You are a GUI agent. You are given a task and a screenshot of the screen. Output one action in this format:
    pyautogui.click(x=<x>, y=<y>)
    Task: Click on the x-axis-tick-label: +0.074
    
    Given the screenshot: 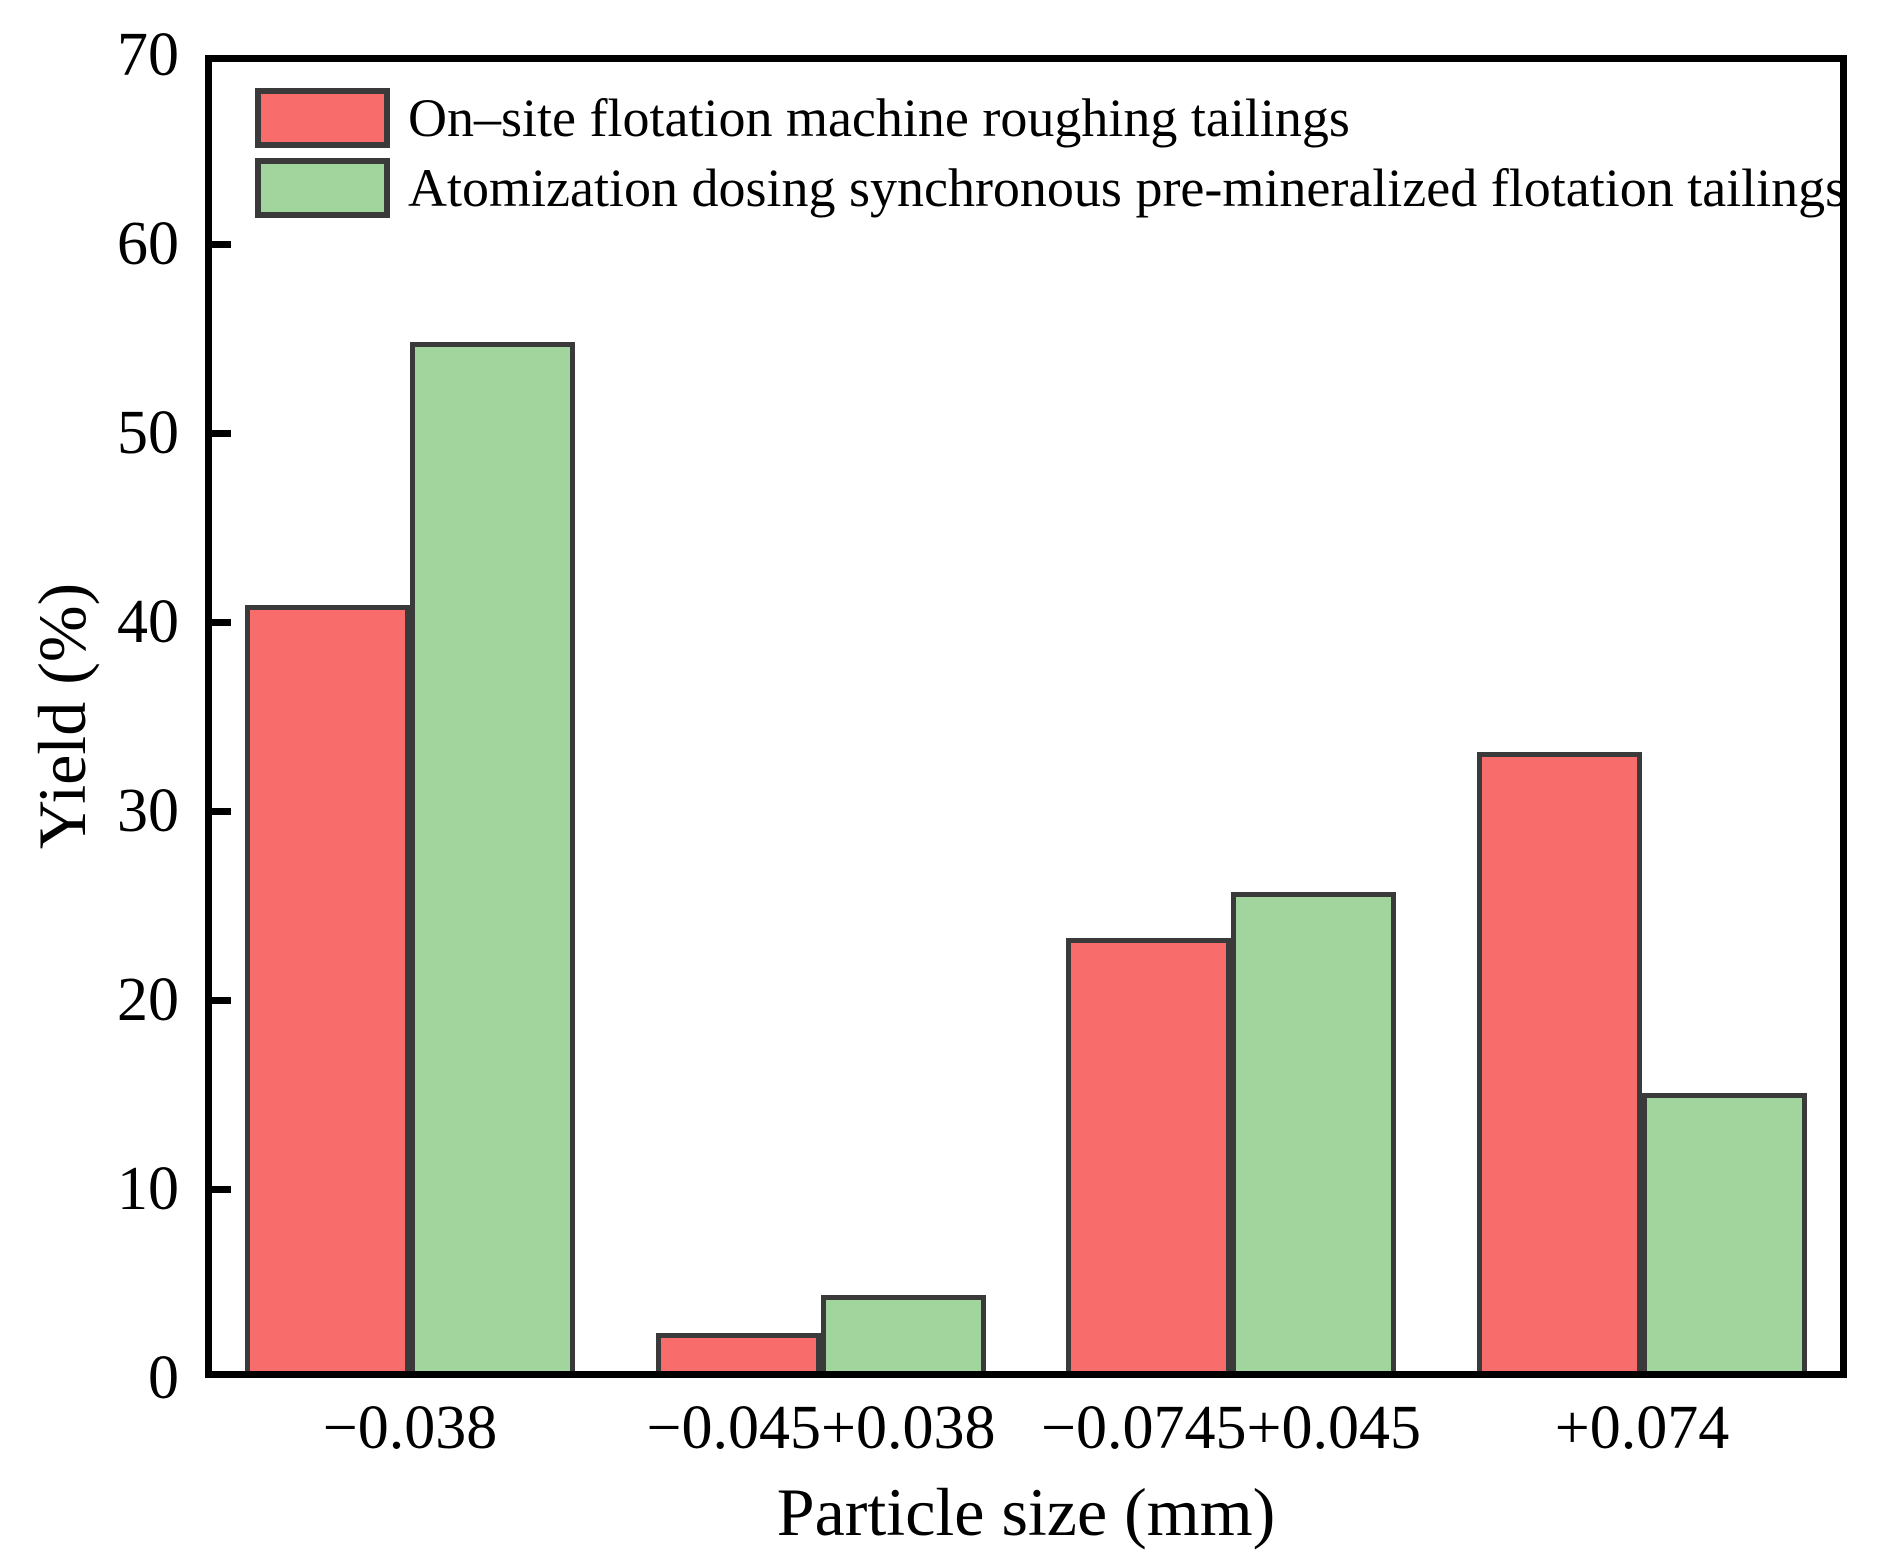 What is the action you would take?
    pyautogui.click(x=1642, y=1428)
    